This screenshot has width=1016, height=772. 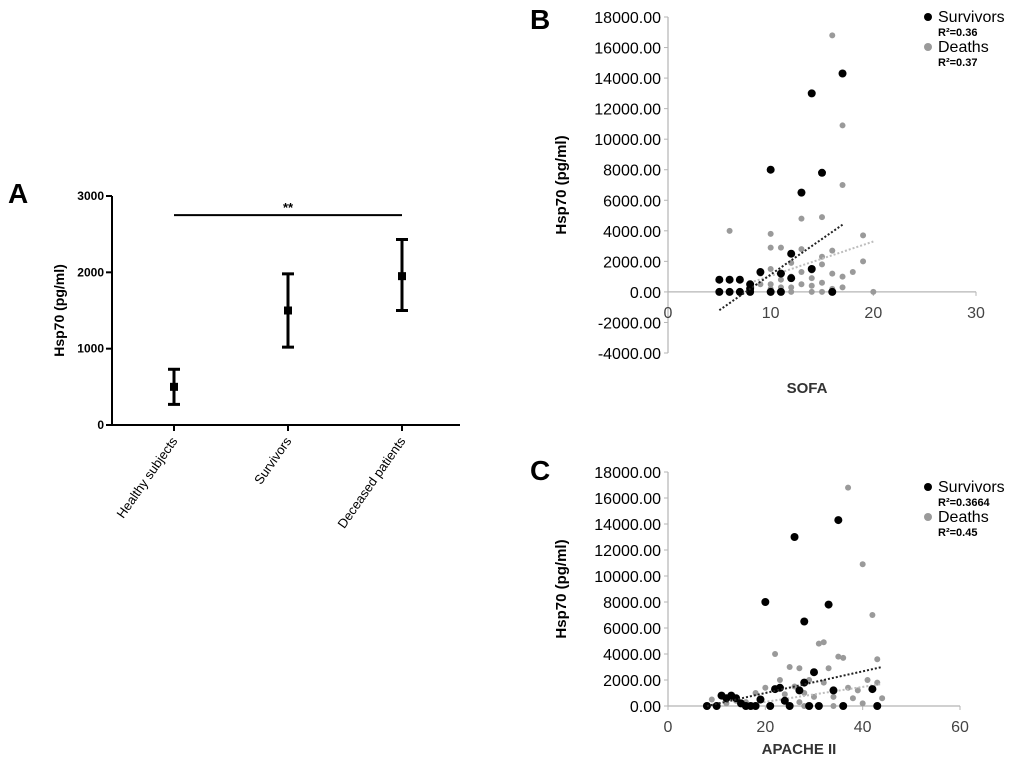 I want to click on p2-legend-r2-survivors: R²=0.3664, so click(x=964, y=503).